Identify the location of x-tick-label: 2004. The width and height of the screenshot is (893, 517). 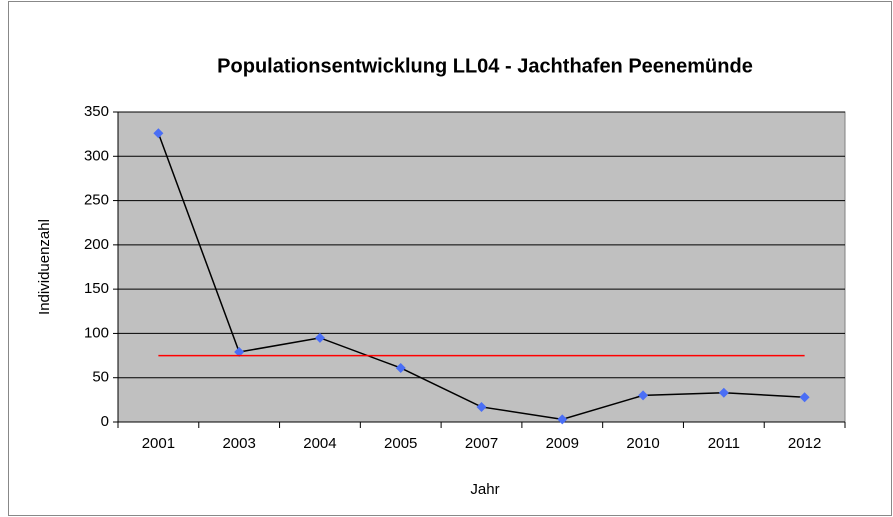
(319, 443).